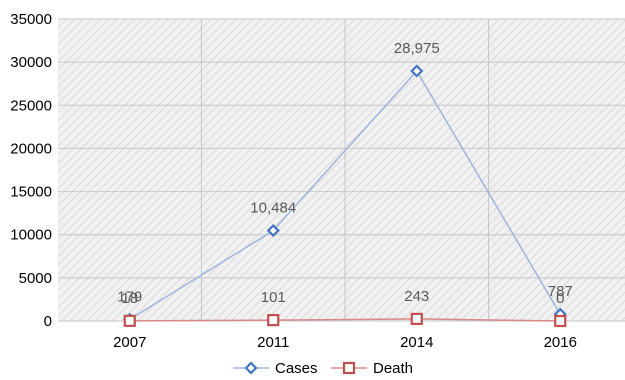 The height and width of the screenshot is (380, 625). What do you see at coordinates (560, 342) in the screenshot?
I see `x-tick-label: 2016` at bounding box center [560, 342].